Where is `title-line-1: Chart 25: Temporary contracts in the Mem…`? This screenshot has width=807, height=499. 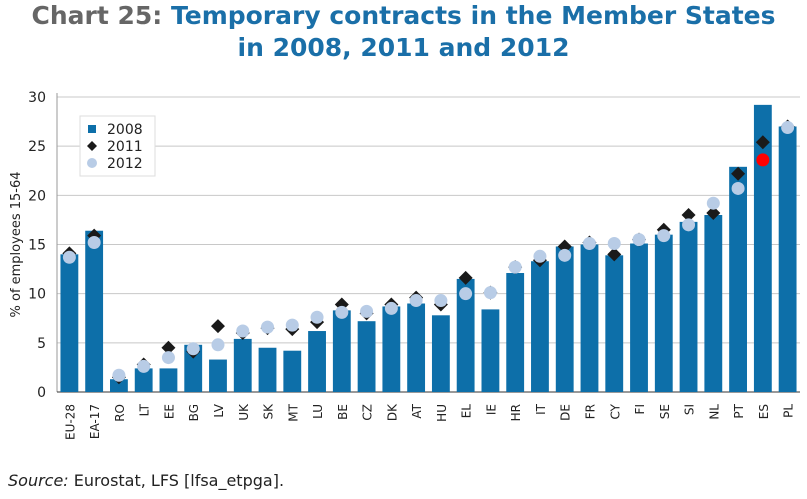
title-line-1: Chart 25: Temporary contracts in the Mem… is located at coordinates (403, 16).